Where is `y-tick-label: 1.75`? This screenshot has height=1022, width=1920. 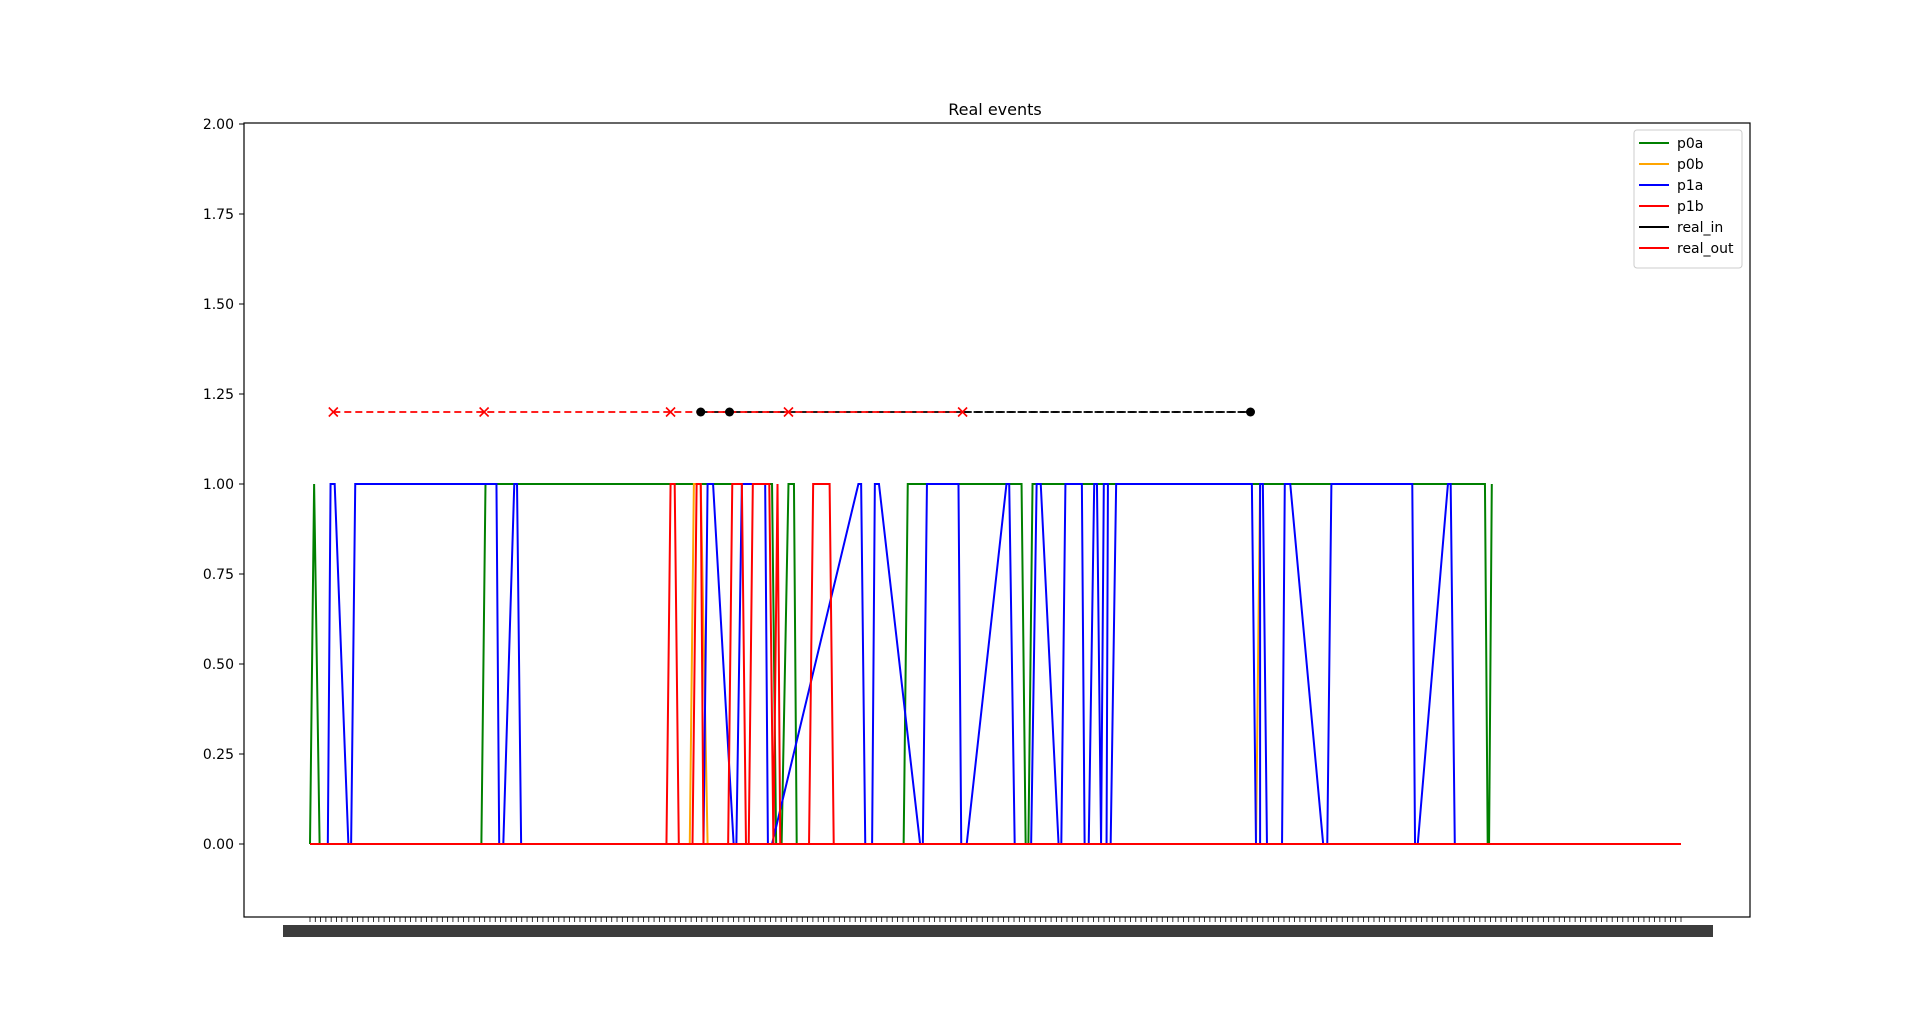
y-tick-label: 1.75 is located at coordinates (218, 215).